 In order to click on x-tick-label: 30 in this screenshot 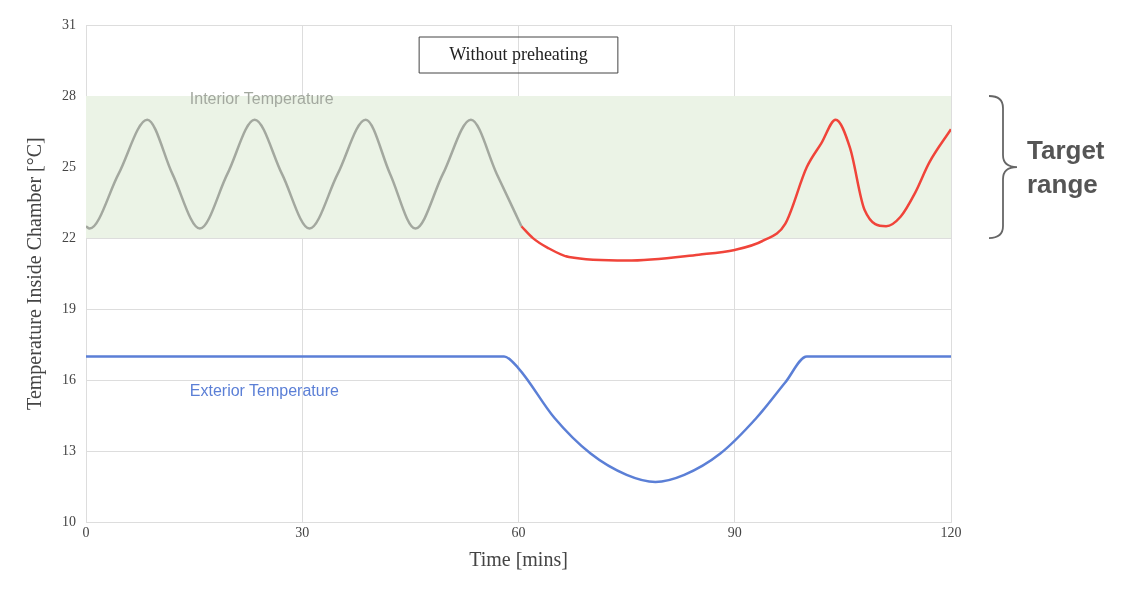, I will do `click(302, 533)`.